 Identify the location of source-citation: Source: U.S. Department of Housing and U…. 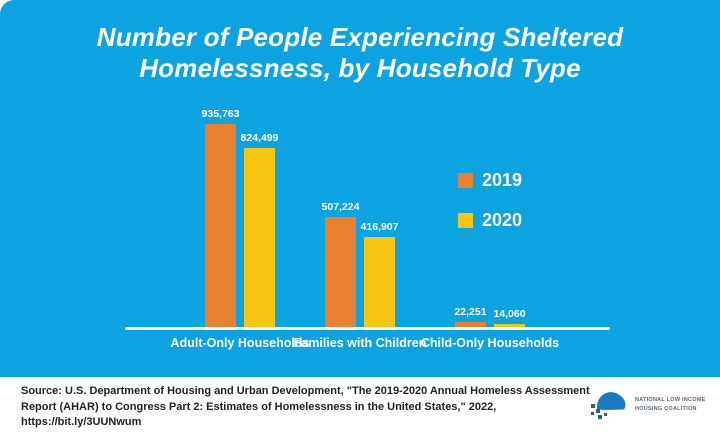
(305, 407).